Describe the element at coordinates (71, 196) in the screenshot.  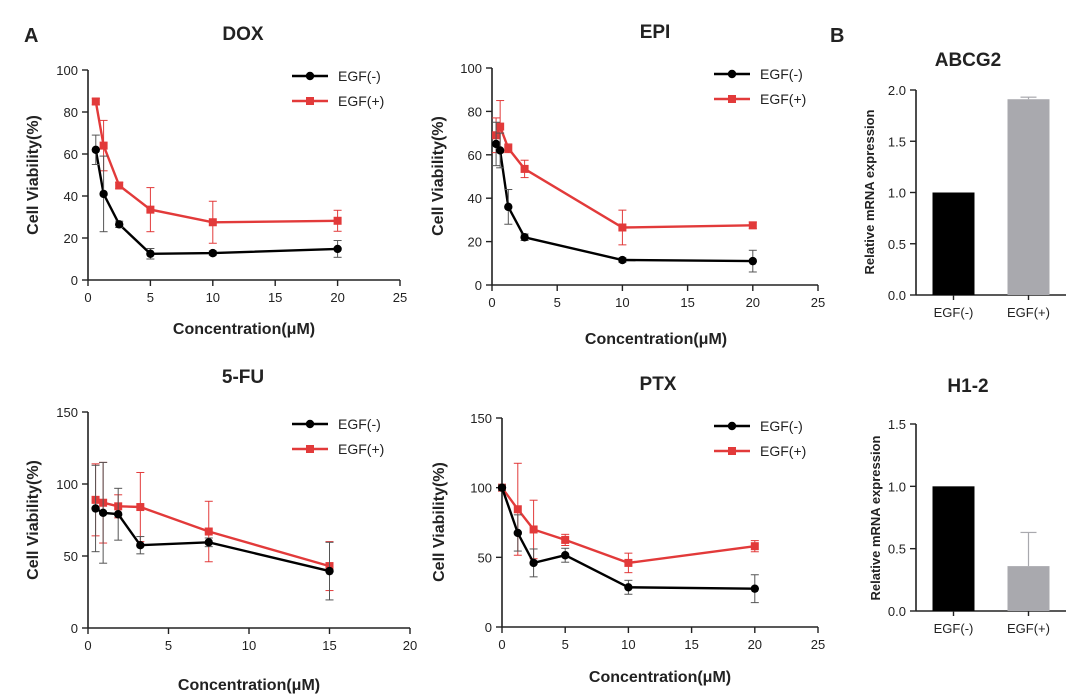
I see `y-tick-label: 40` at that location.